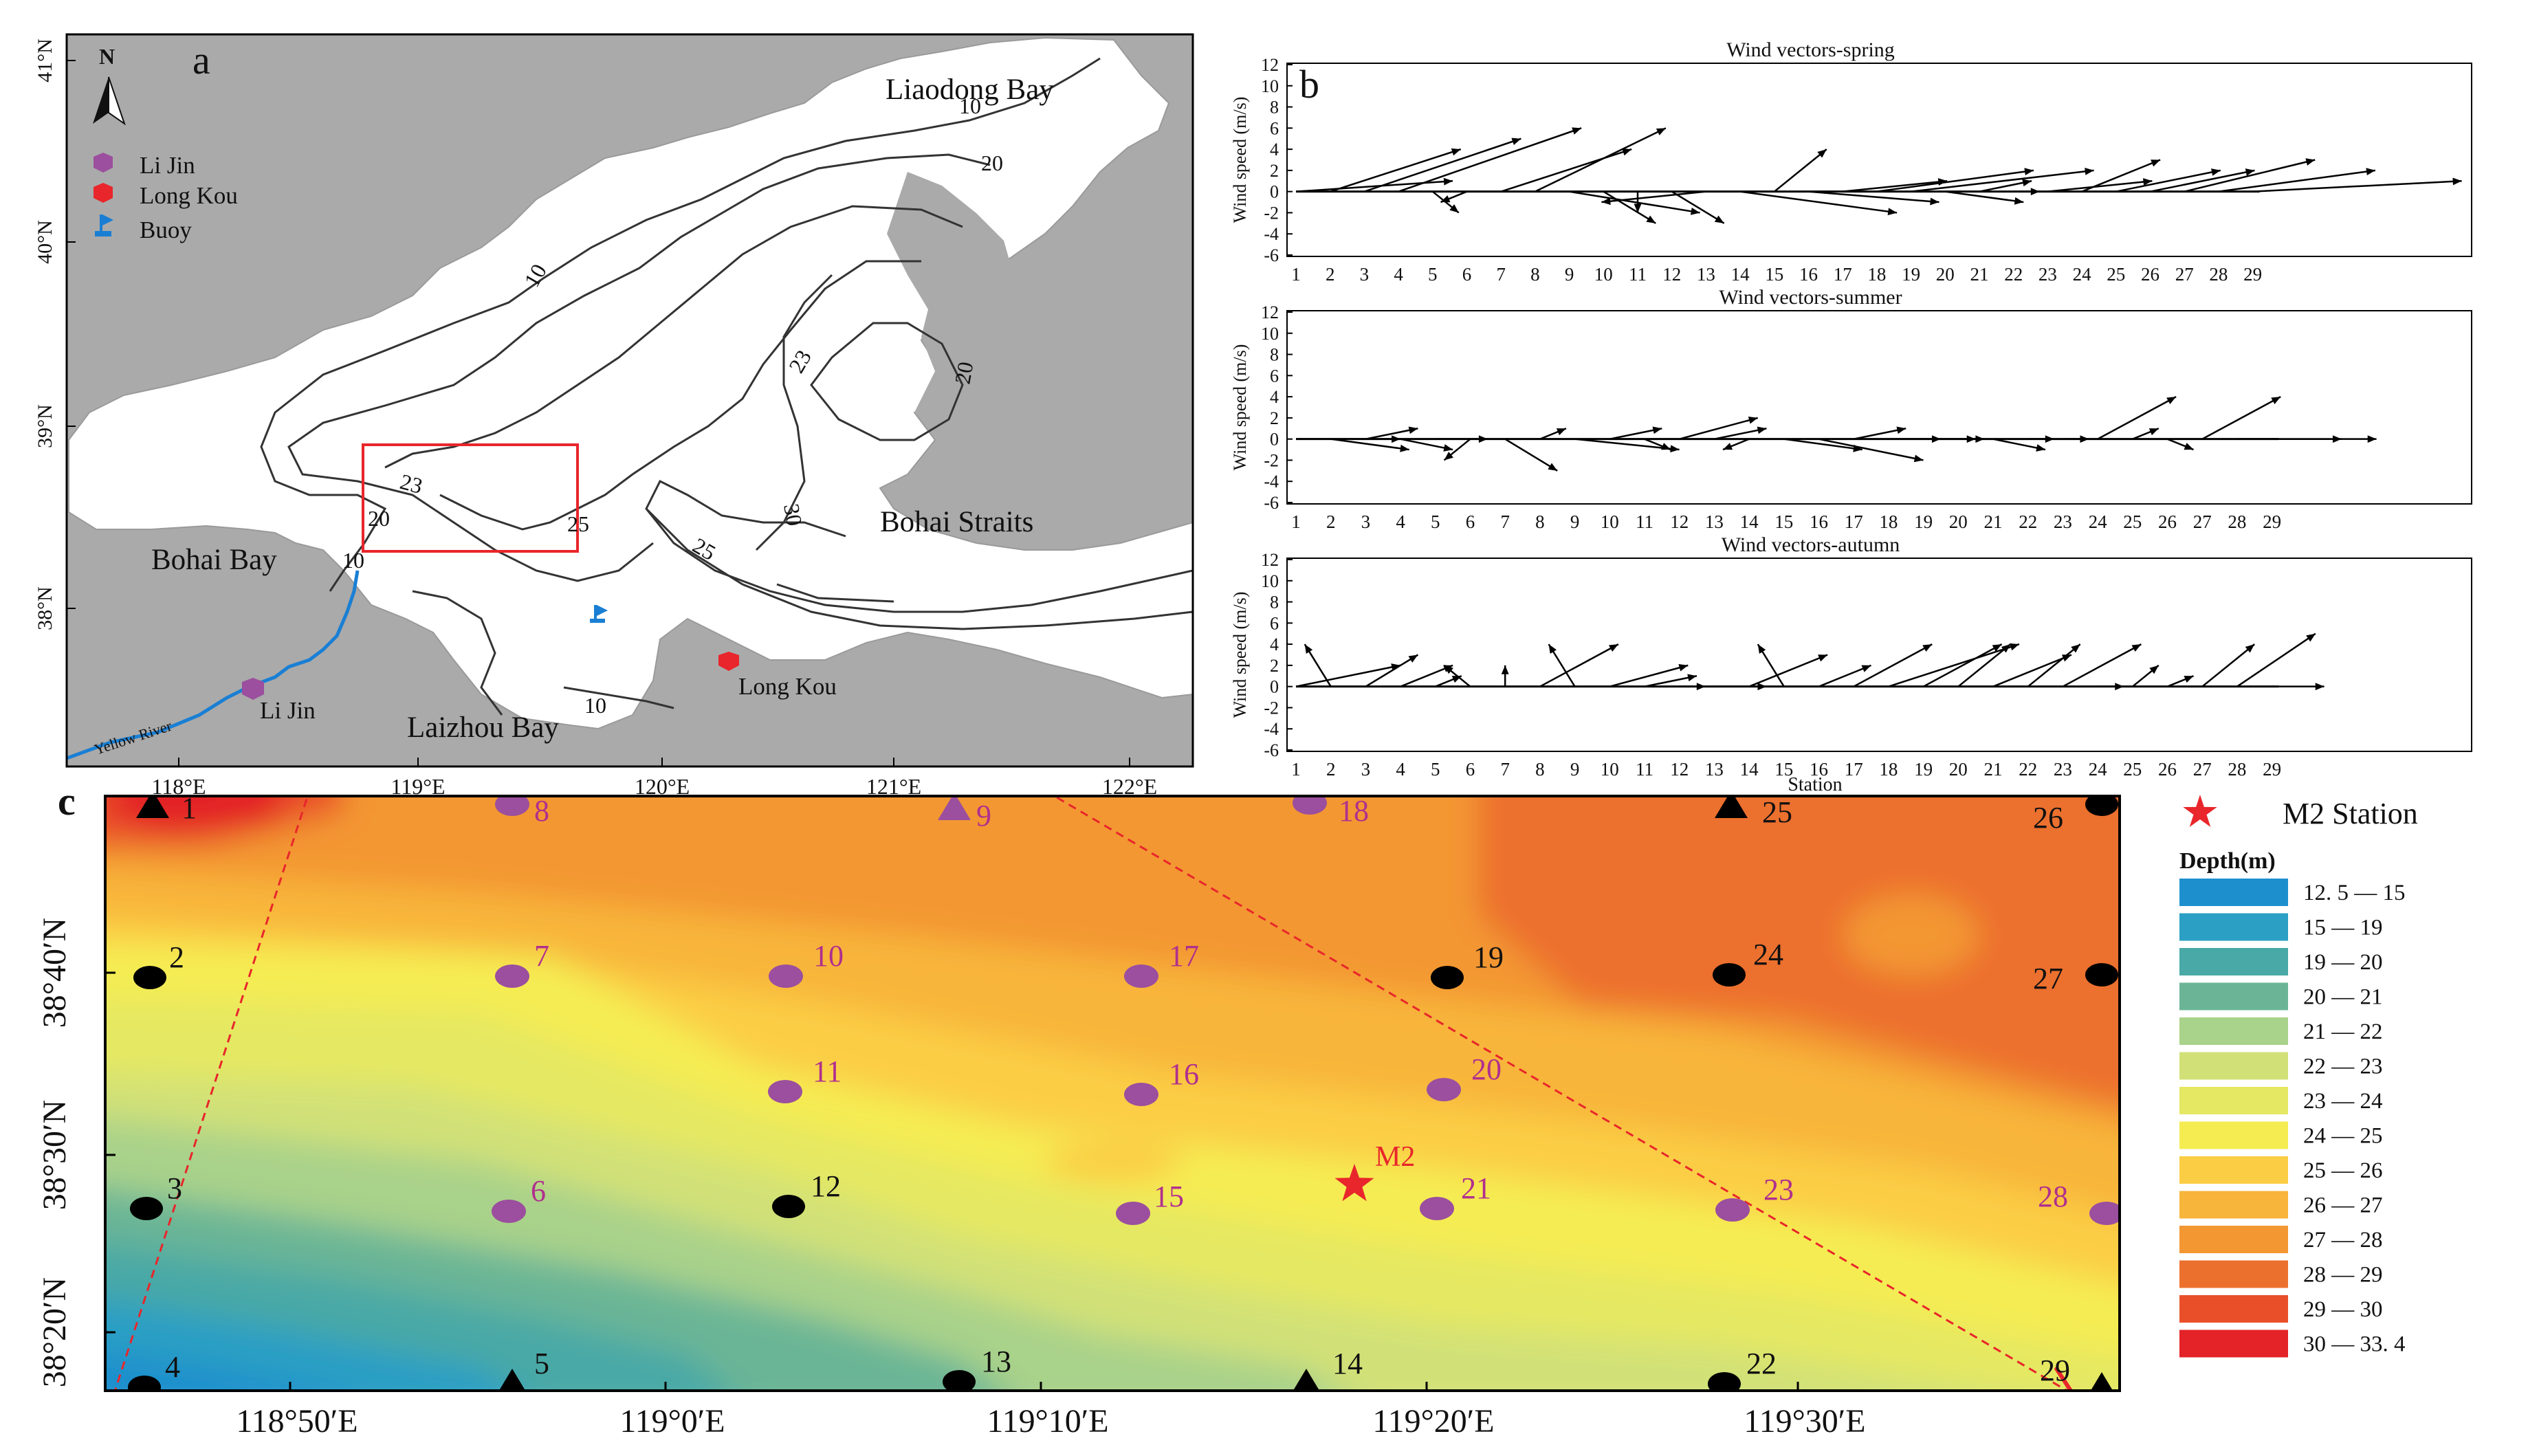 This screenshot has height=1456, width=2528. Describe the element at coordinates (1774, 274) in the screenshot. I see `x-tick-label: 15` at that location.